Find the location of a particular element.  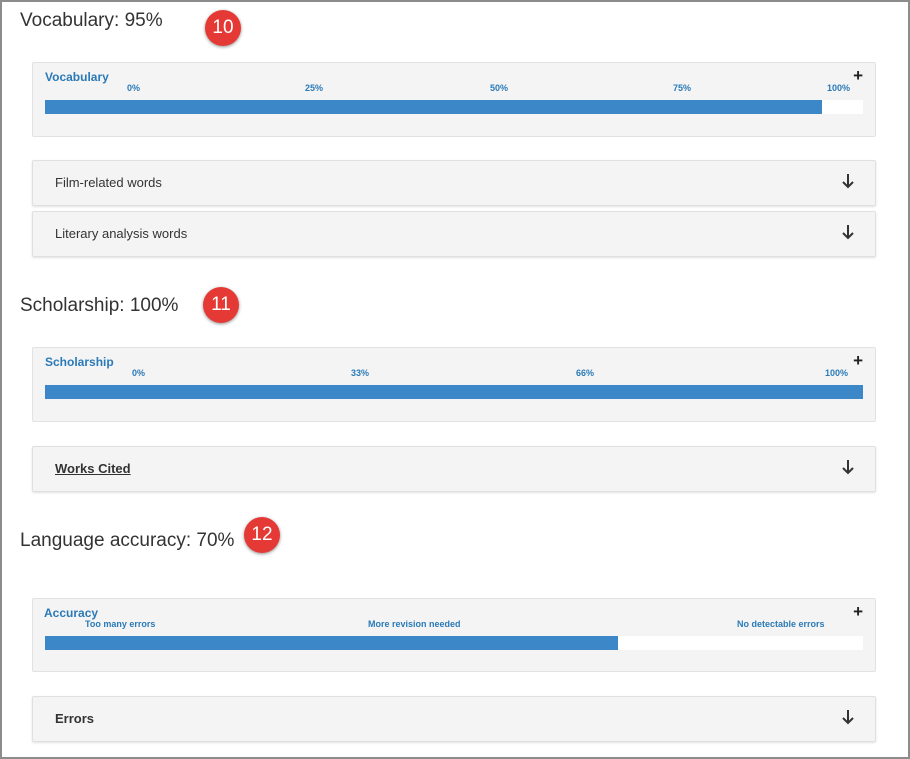

accordion-errors: Errors is located at coordinates (454, 719).